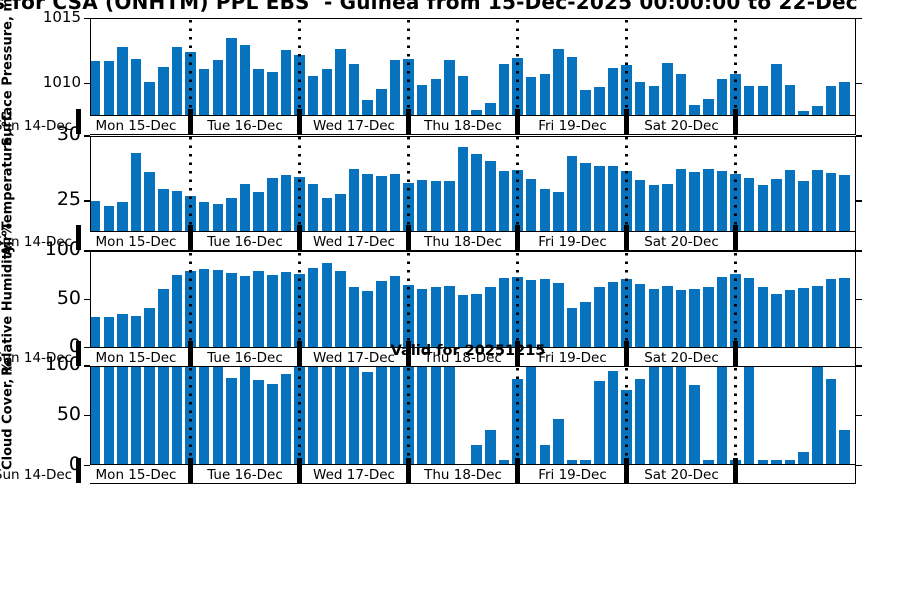 Image resolution: width=900 pixels, height=600 pixels. I want to click on ytick-label: 100, so click(62, 249).